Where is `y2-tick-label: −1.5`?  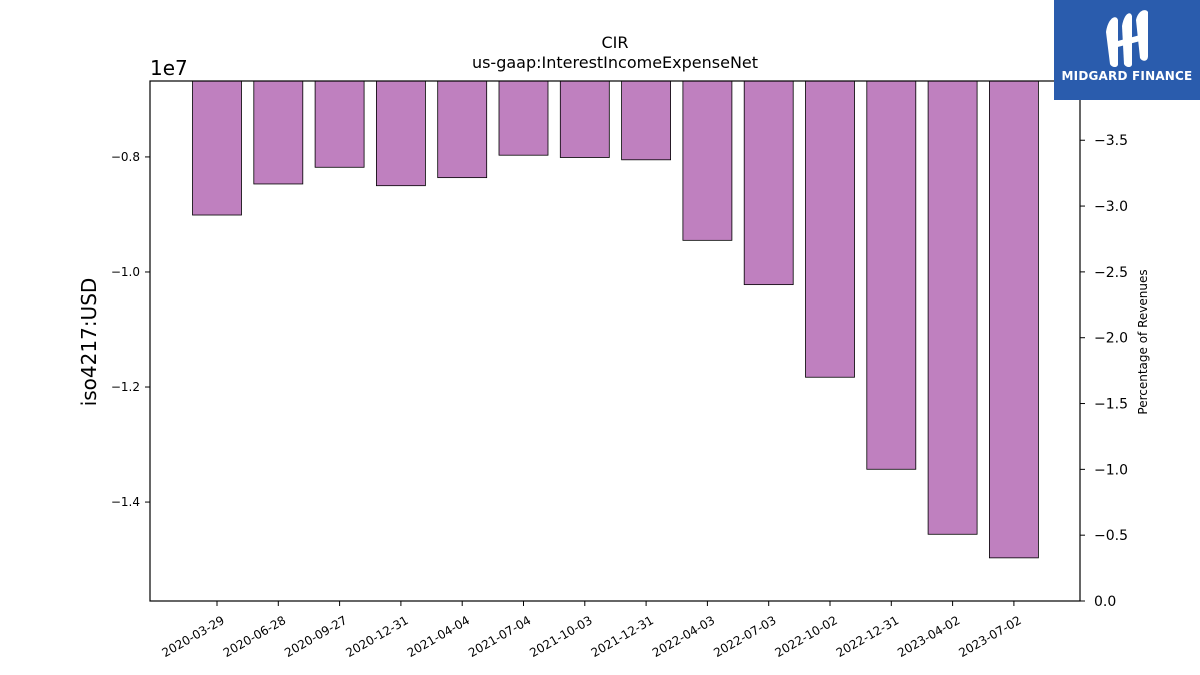
y2-tick-label: −1.5 is located at coordinates (1111, 405).